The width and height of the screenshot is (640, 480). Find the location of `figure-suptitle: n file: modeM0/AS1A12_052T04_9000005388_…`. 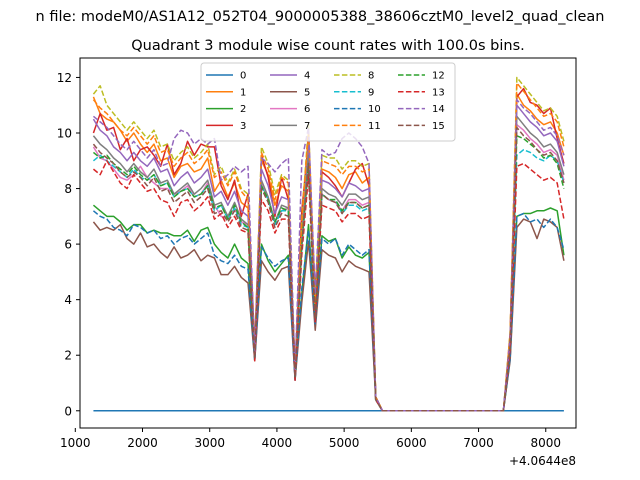

figure-suptitle: n file: modeM0/AS1A12_052T04_9000005388_… is located at coordinates (320, 17).